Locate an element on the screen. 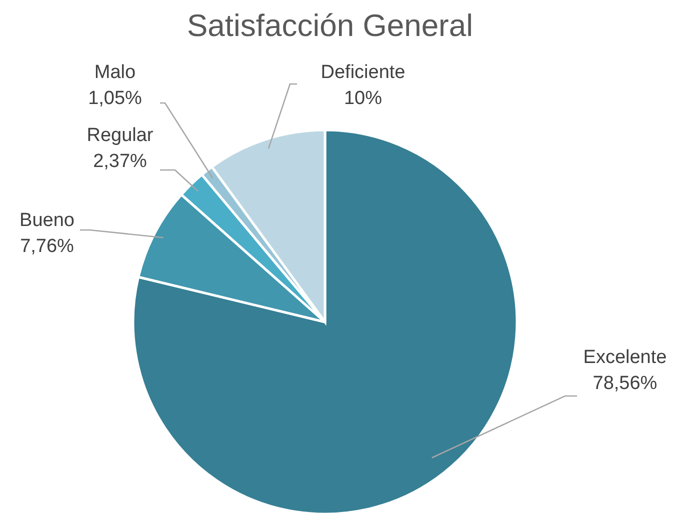 This screenshot has width=681, height=513. data-label: 78,56% is located at coordinates (625, 383).